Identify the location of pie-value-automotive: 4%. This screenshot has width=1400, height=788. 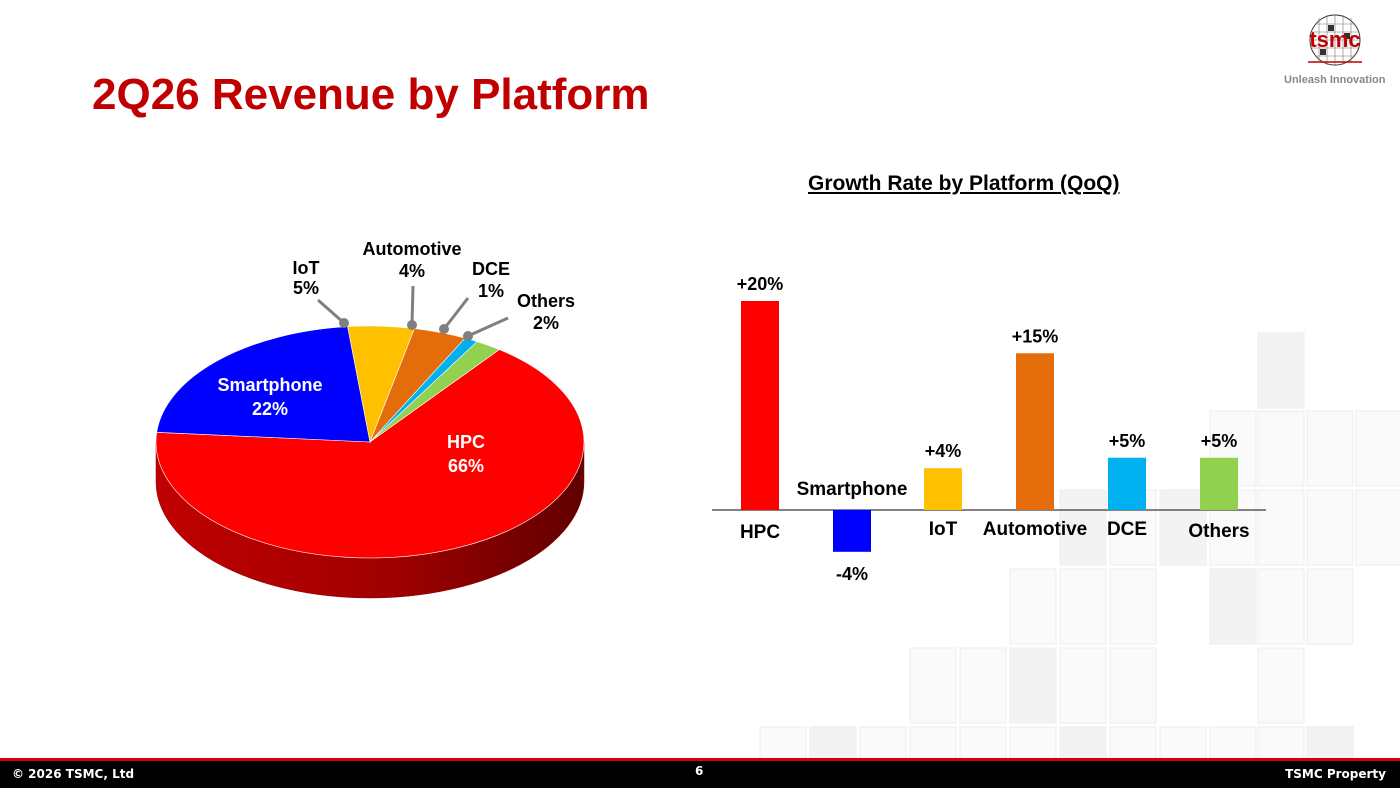
(412, 271).